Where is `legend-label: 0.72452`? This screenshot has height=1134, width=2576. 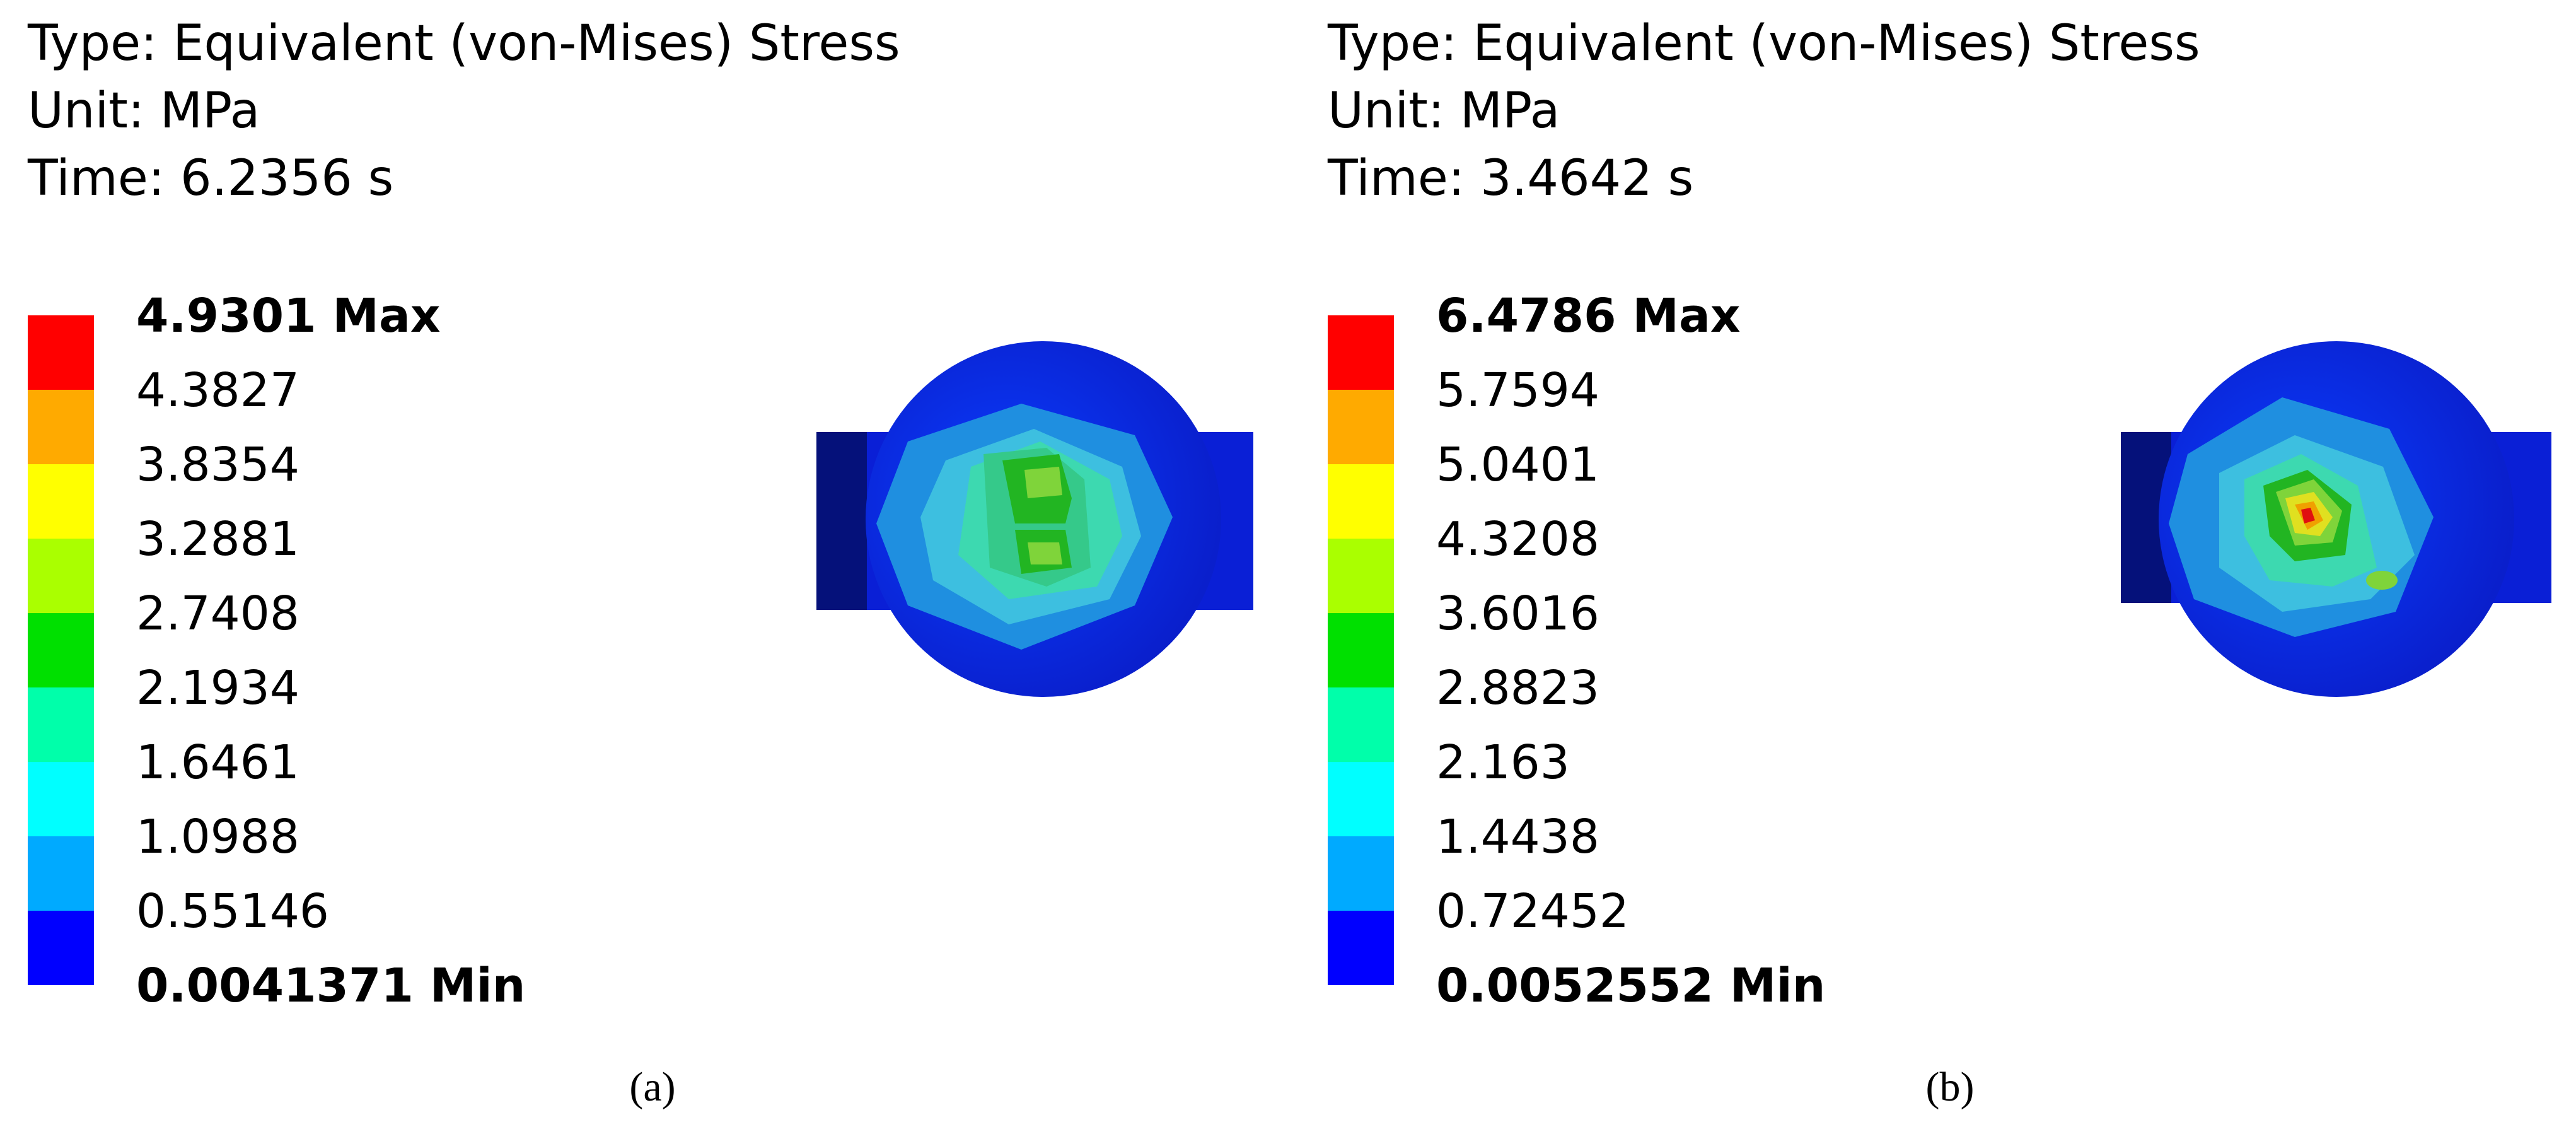 legend-label: 0.72452 is located at coordinates (1532, 911).